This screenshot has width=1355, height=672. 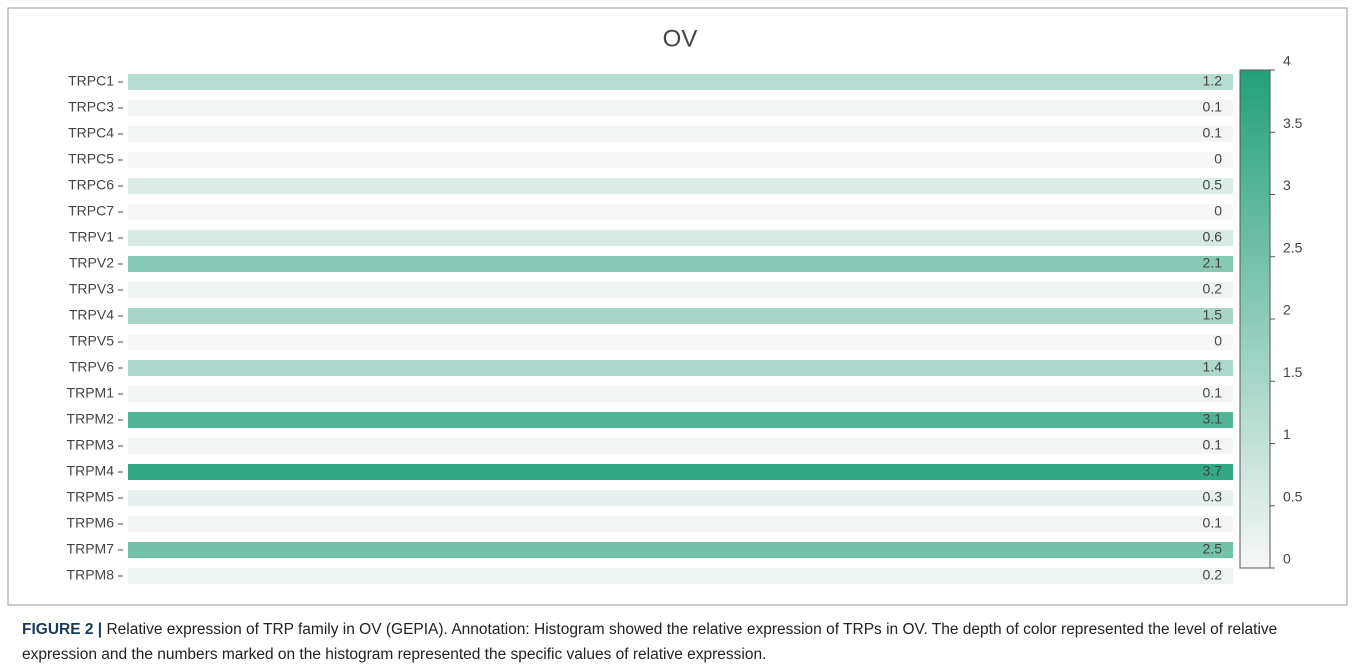 I want to click on y-tick-label: TRPM3, so click(x=91, y=445).